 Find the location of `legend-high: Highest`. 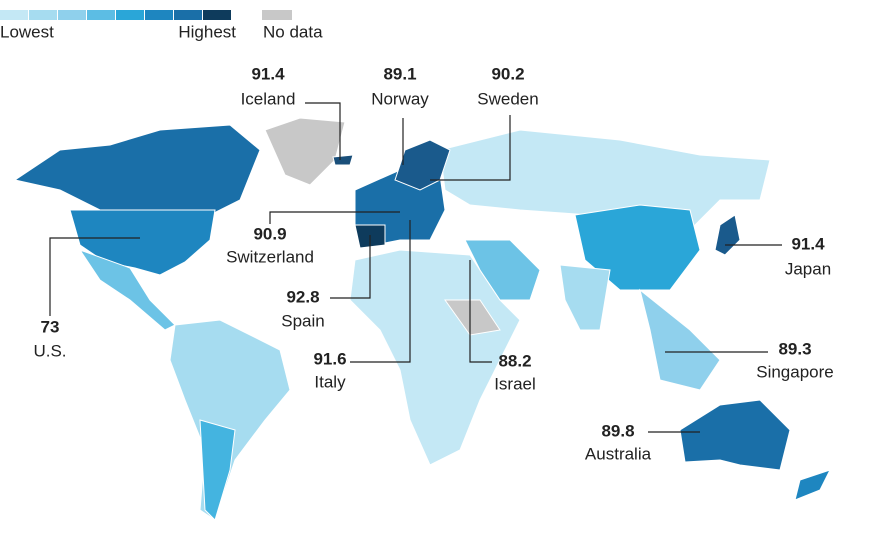

legend-high: Highest is located at coordinates (207, 31).